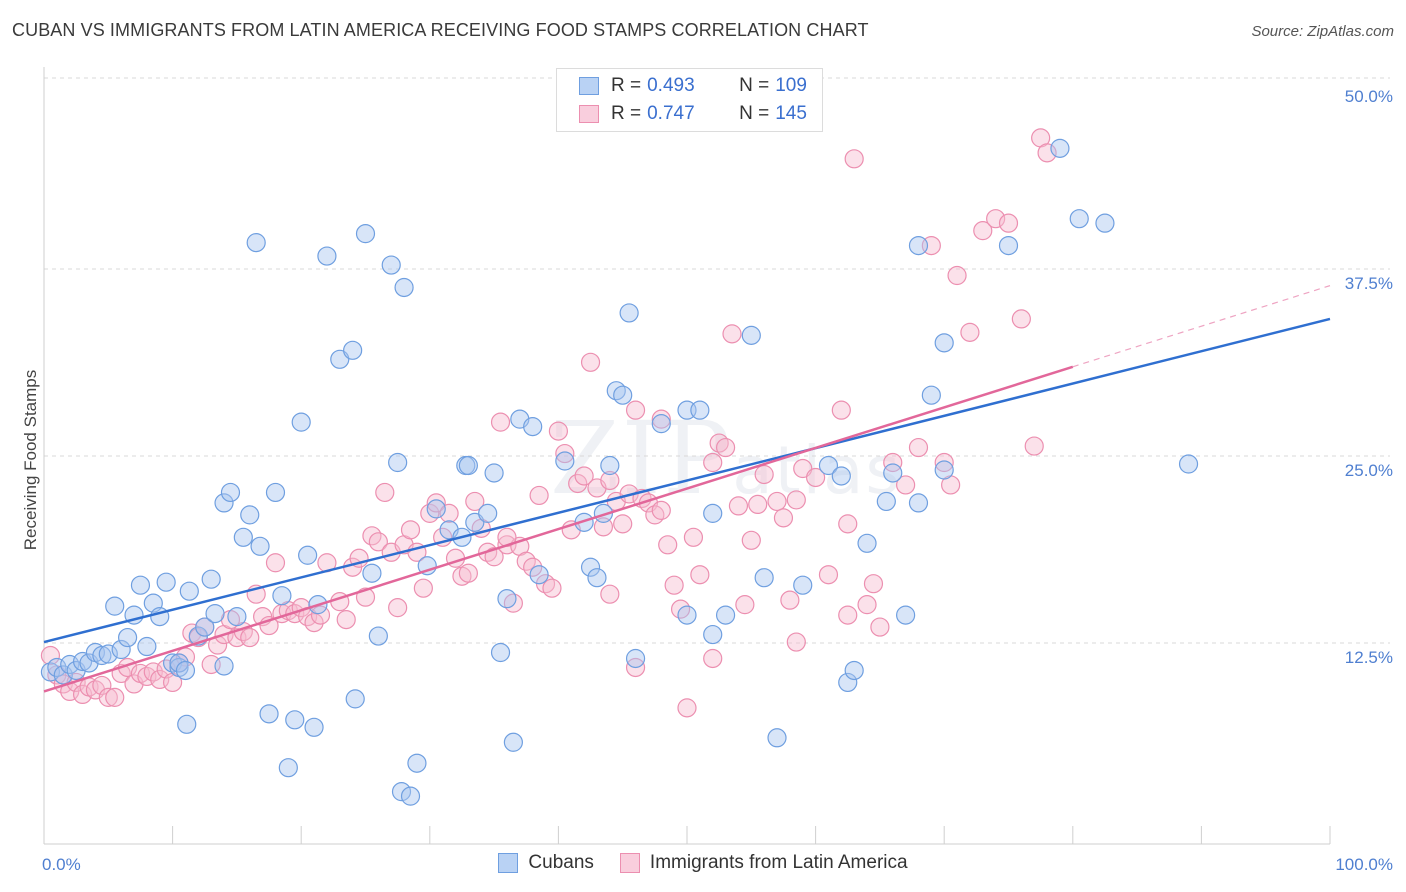 The image size is (1406, 892). I want to click on cubans-swatch, so click(508, 863).